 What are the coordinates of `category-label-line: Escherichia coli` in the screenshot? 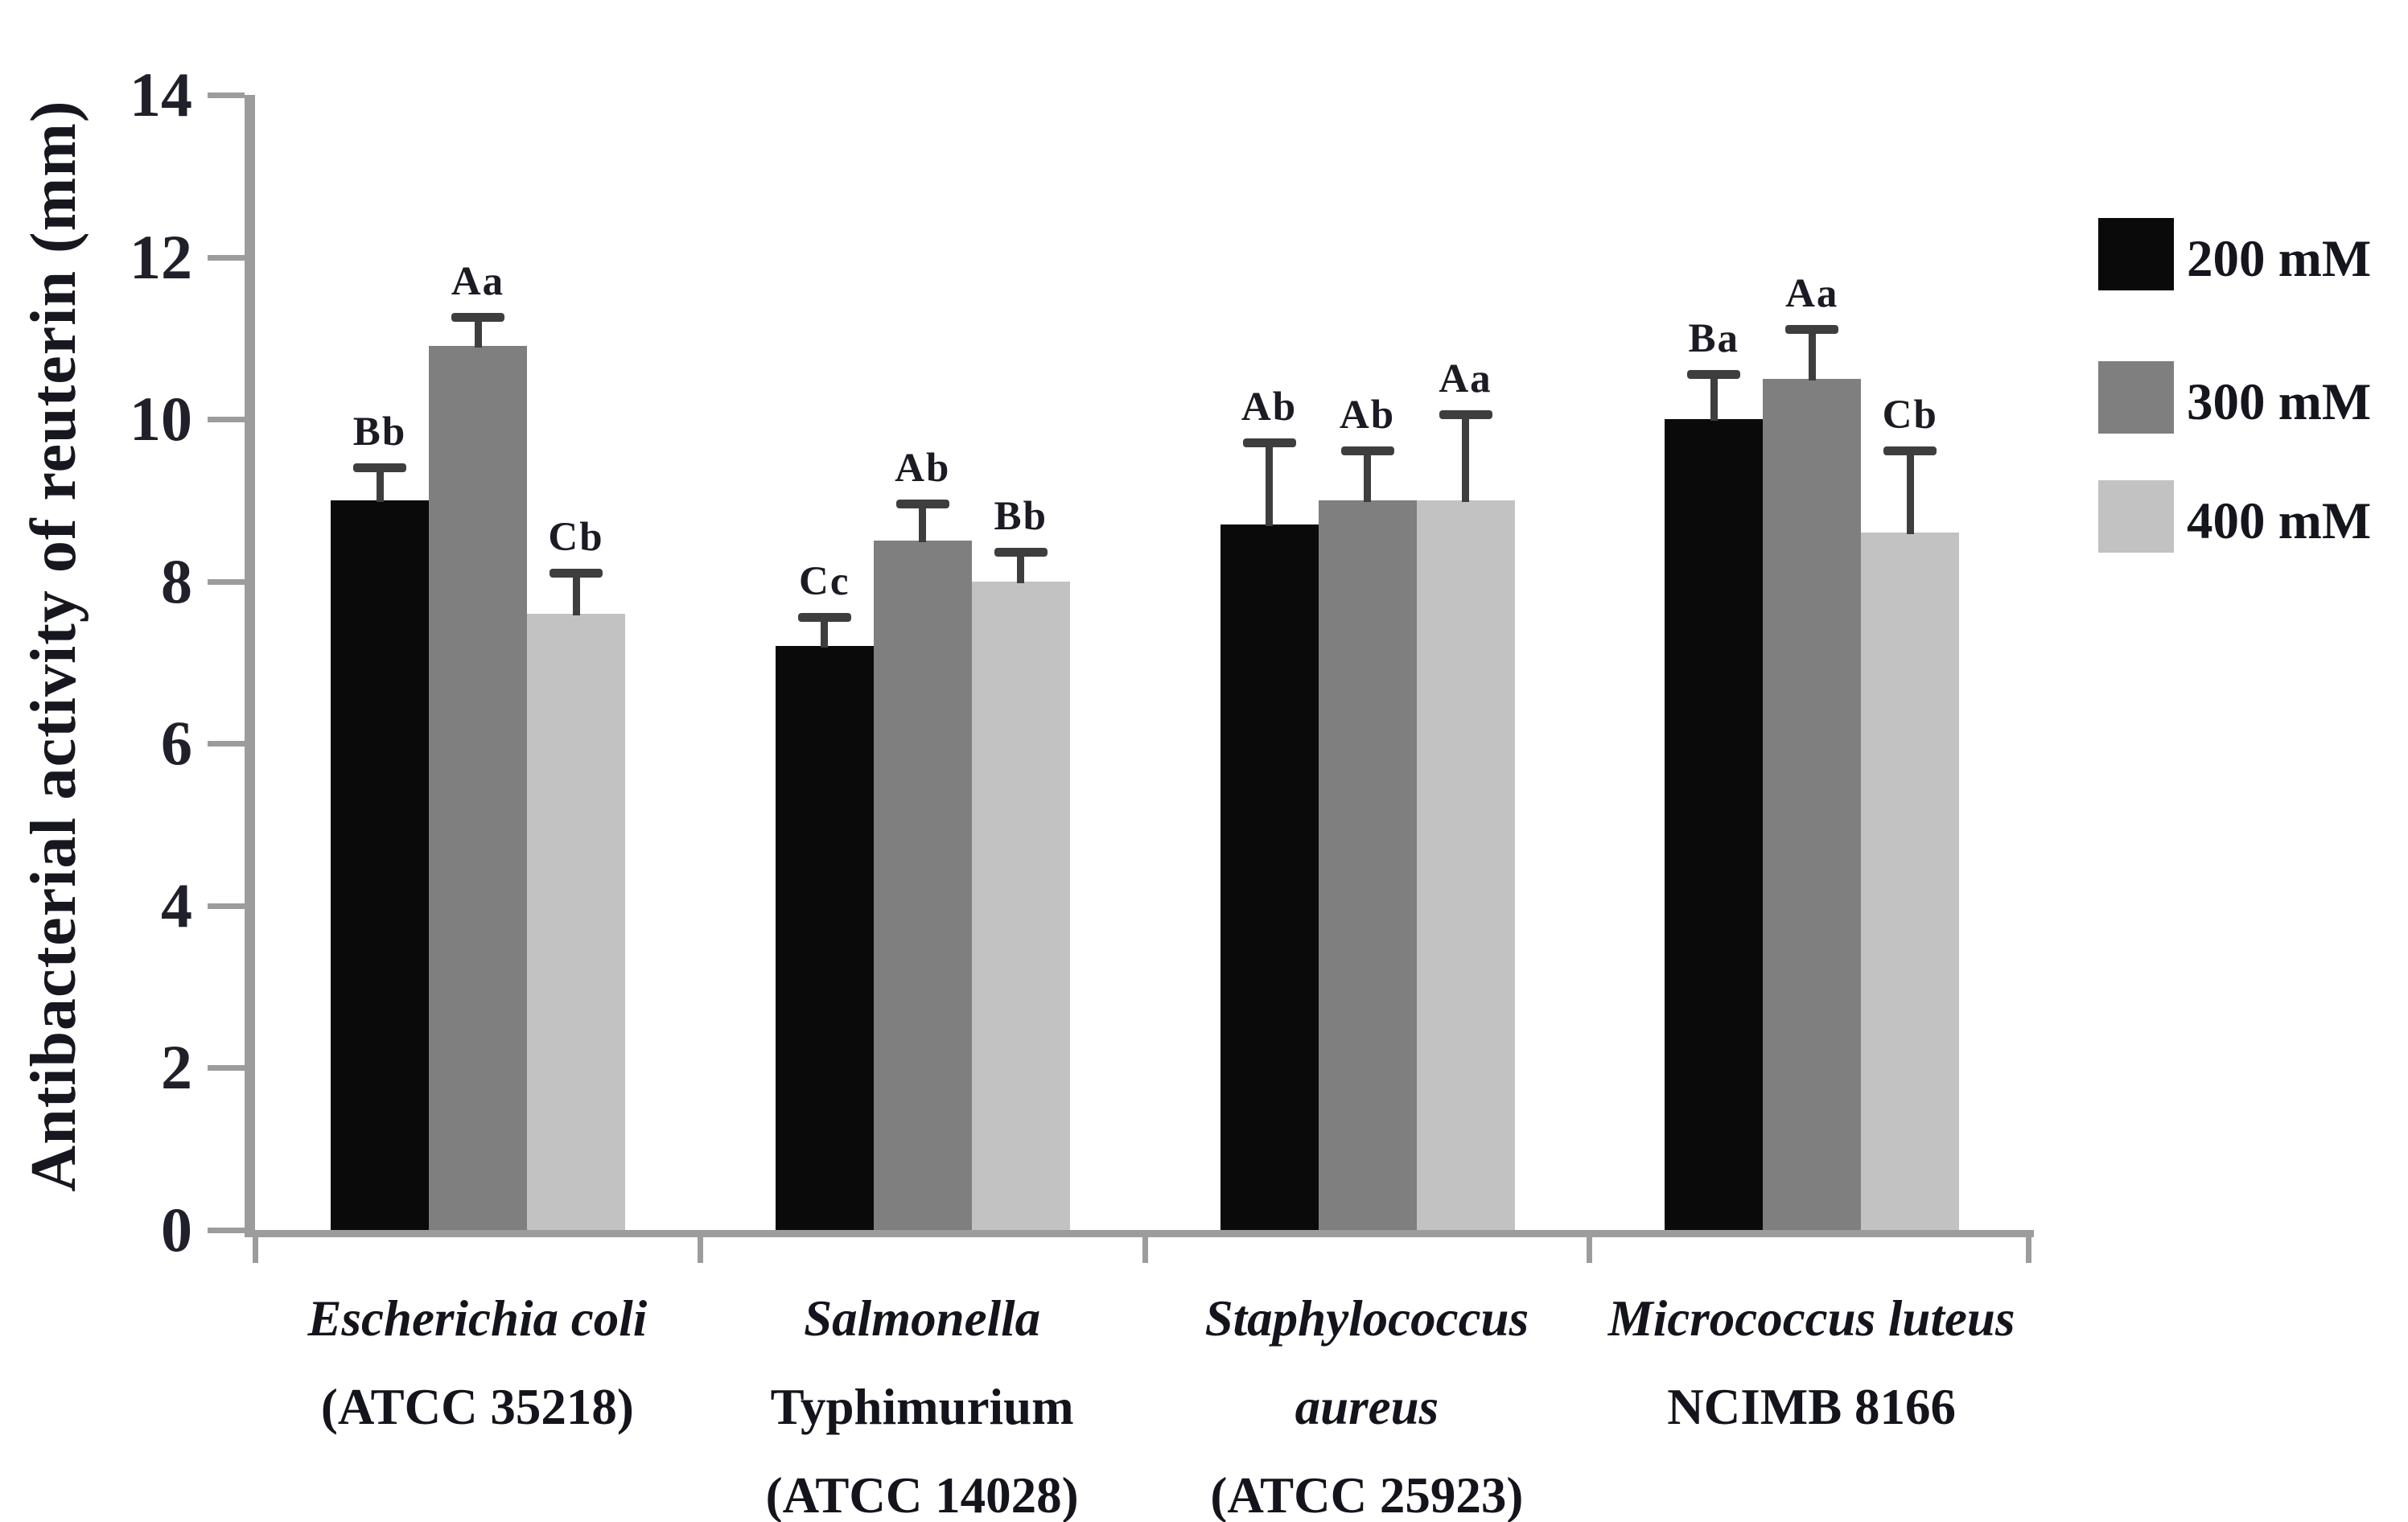 It's located at (477, 1318).